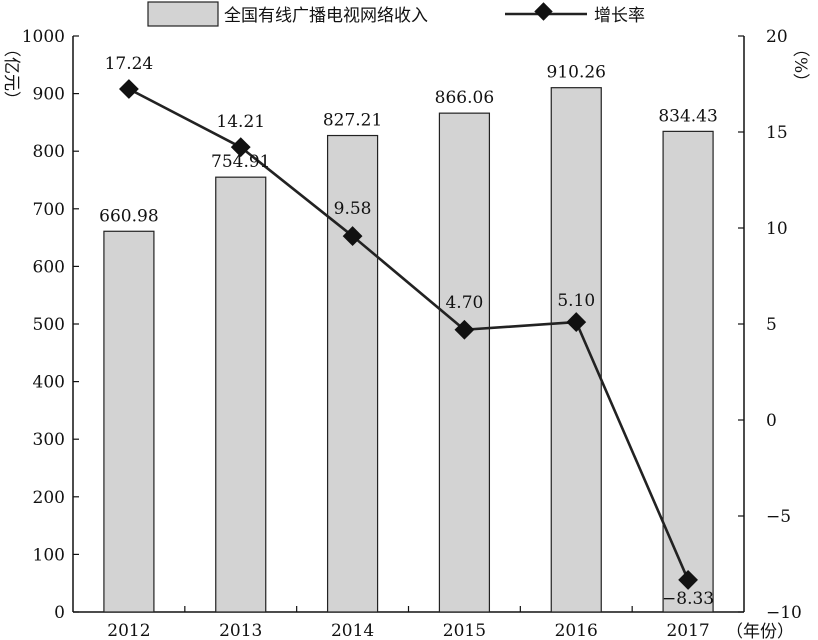 Image resolution: width=818 pixels, height=640 pixels. I want to click on y-left-tick-label: 600, so click(49, 267).